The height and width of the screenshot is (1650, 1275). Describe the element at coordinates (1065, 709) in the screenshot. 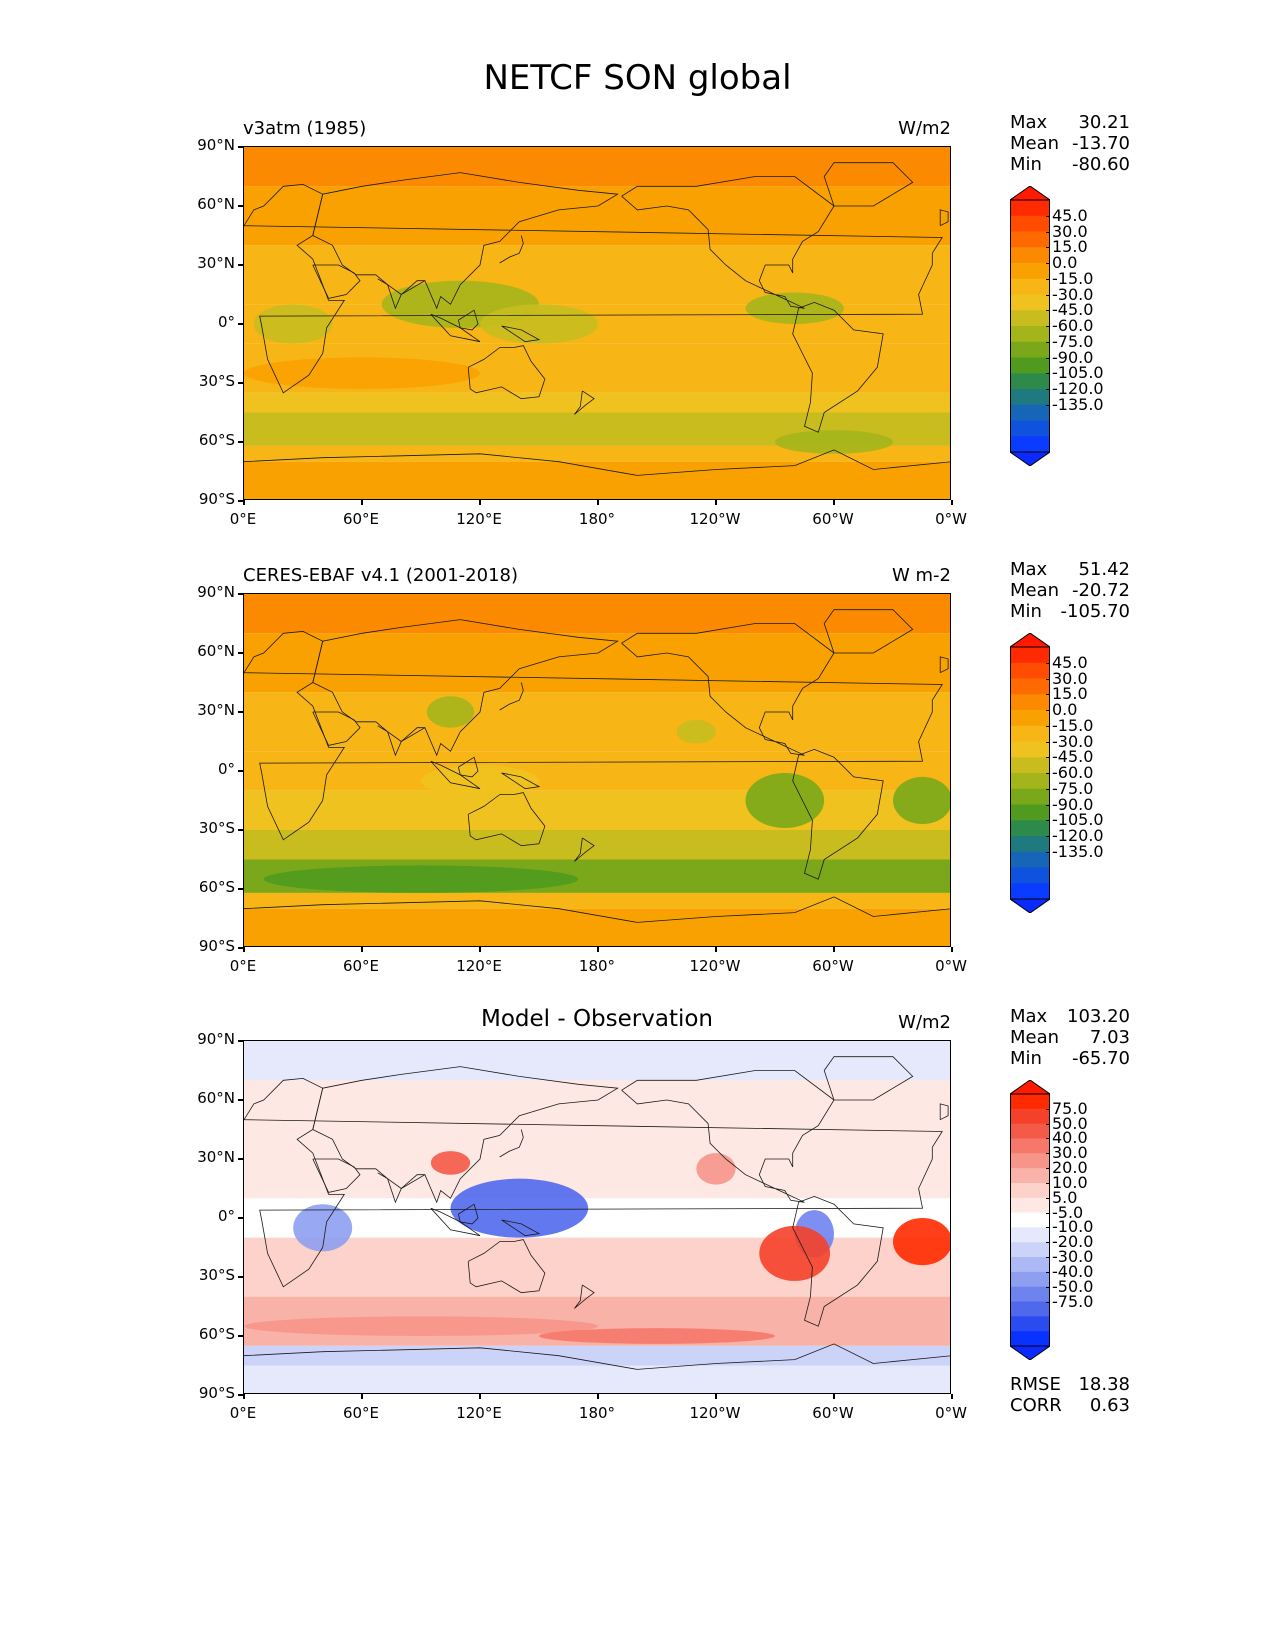

I see `colorbar-tick-label: 0.0` at that location.